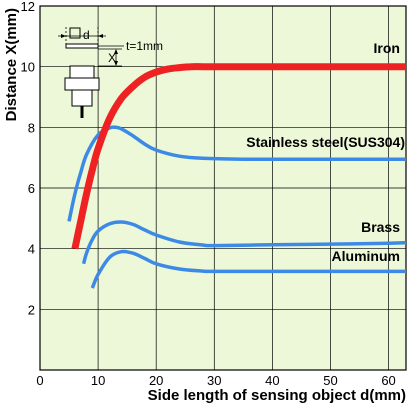  What do you see at coordinates (86, 35) in the screenshot?
I see `diagram-d-label: d` at bounding box center [86, 35].